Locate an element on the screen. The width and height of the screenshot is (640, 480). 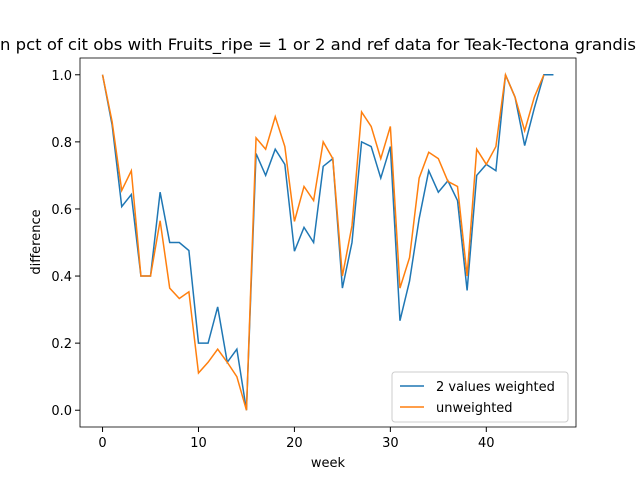
legend-box is located at coordinates (480, 397).